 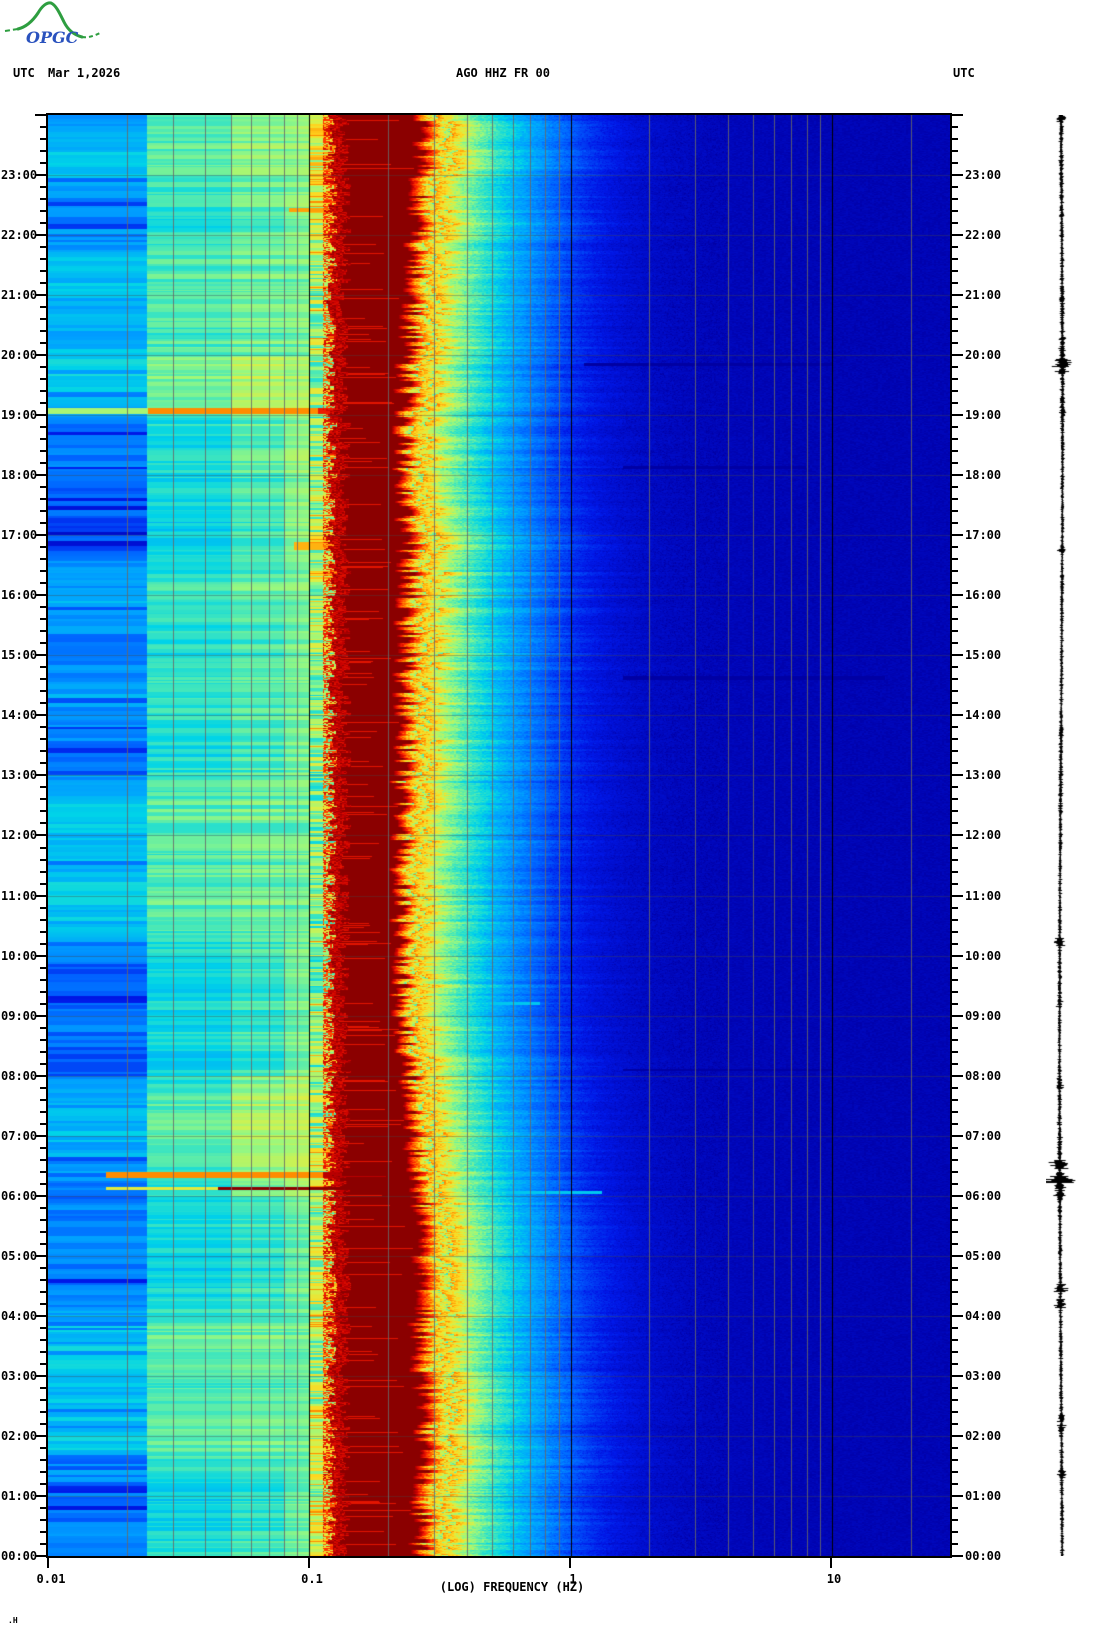 I want to click on y-tick-label-left: 05:00, so click(x=19, y=1255).